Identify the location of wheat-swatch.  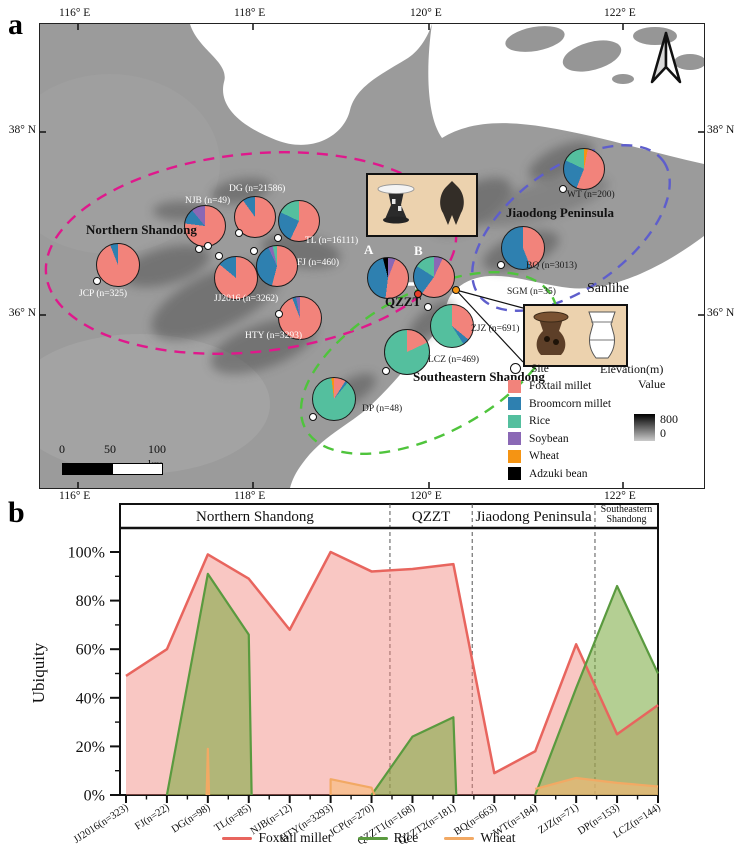
(514, 456).